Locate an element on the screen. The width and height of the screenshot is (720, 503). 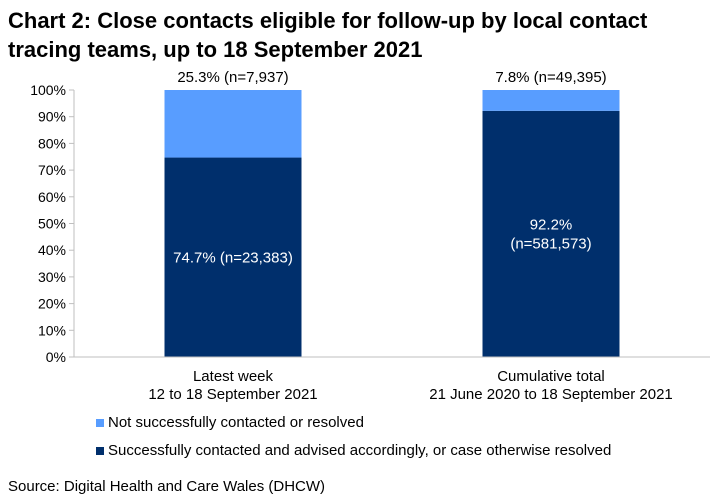
data-label: 92.2% is located at coordinates (551, 224).